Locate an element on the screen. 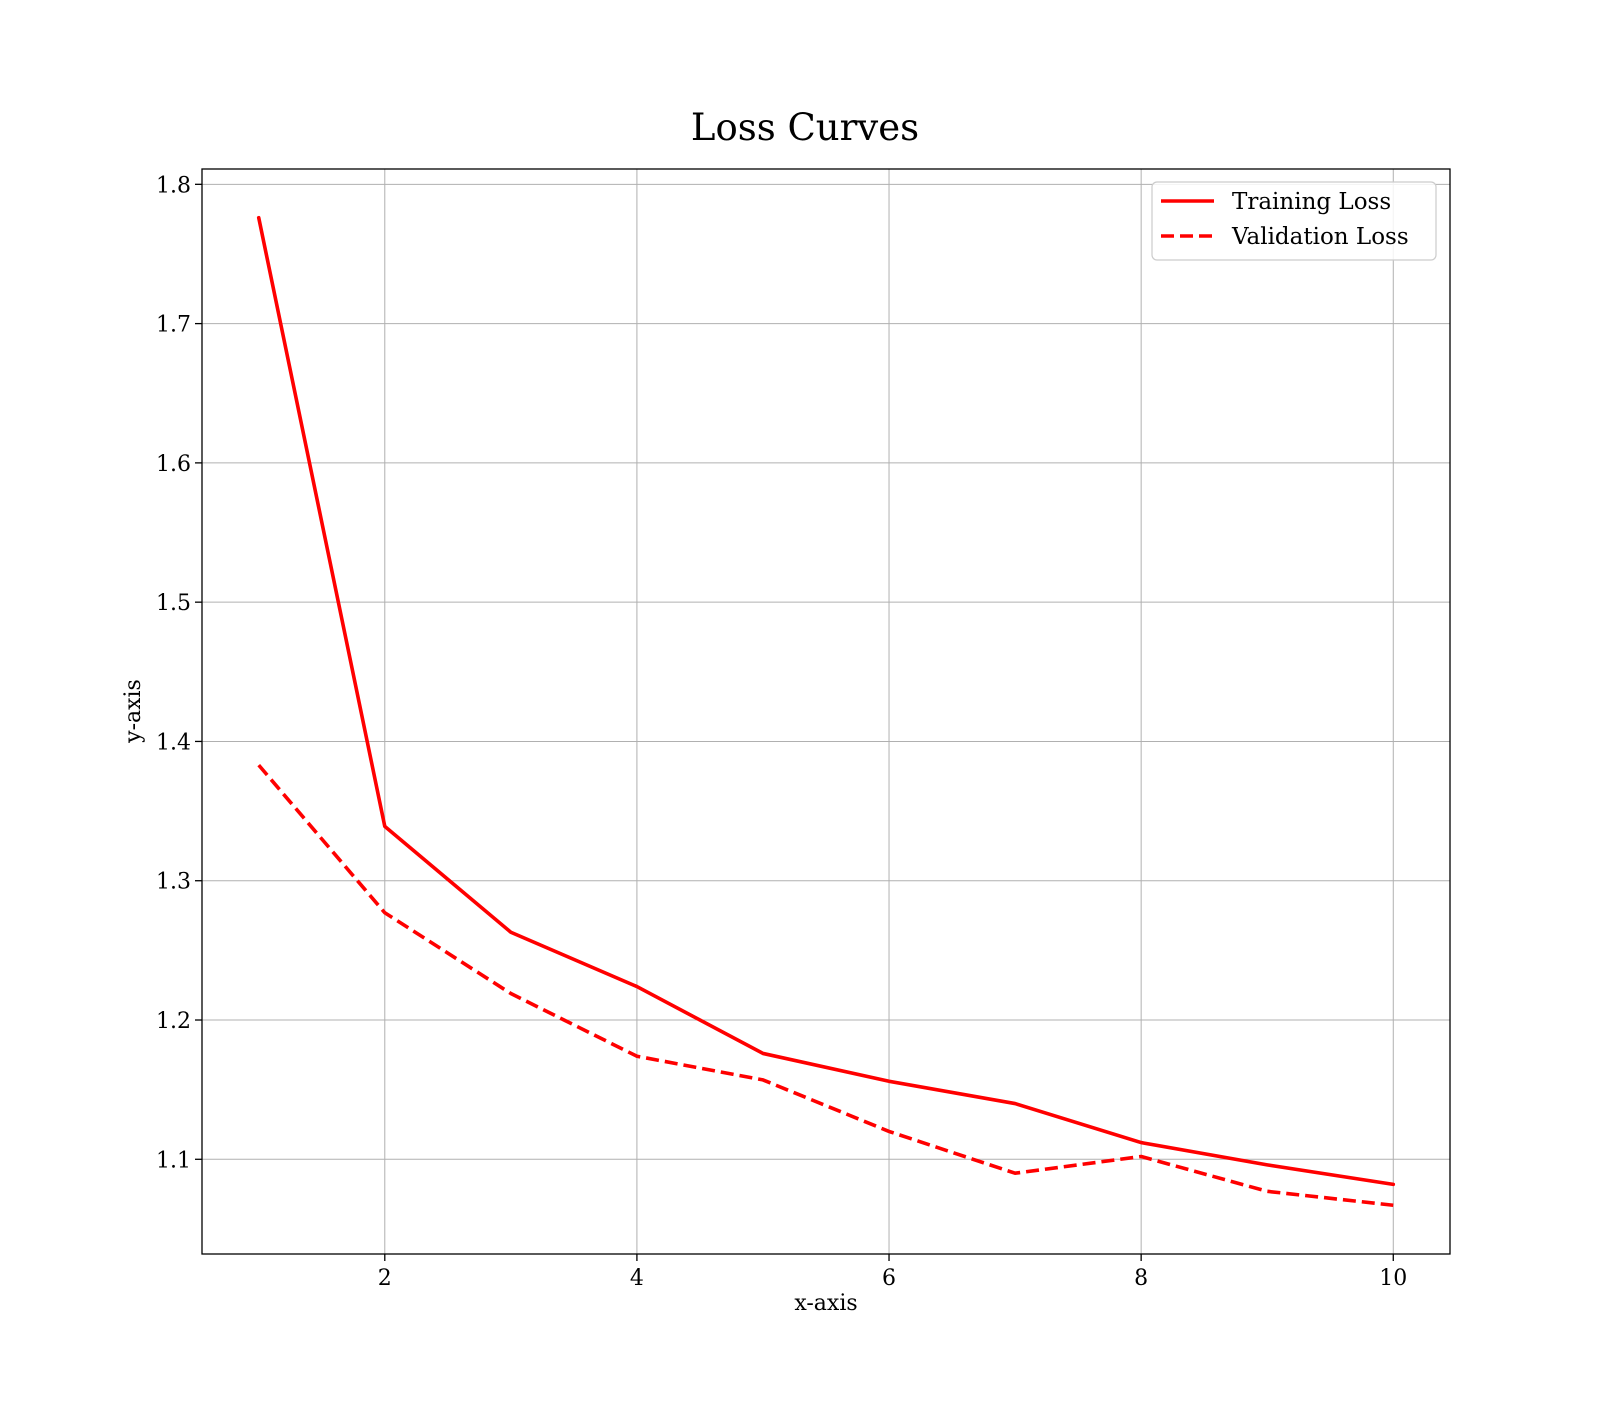 This screenshot has width=1600, height=1404. x-axis-label: x-axis is located at coordinates (825, 1303).